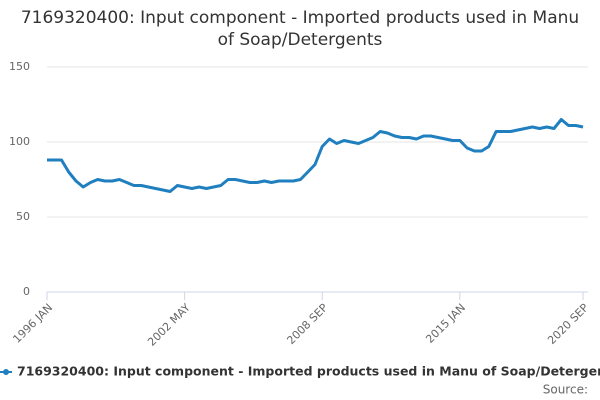  What do you see at coordinates (19, 66) in the screenshot?
I see `y-tick-label: 150` at bounding box center [19, 66].